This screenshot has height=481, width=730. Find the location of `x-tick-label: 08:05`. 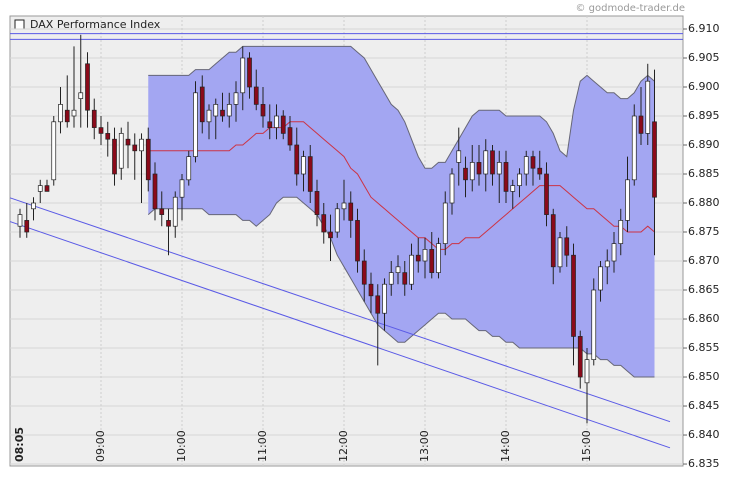

x-tick-label: 08:05 is located at coordinates (19, 444).